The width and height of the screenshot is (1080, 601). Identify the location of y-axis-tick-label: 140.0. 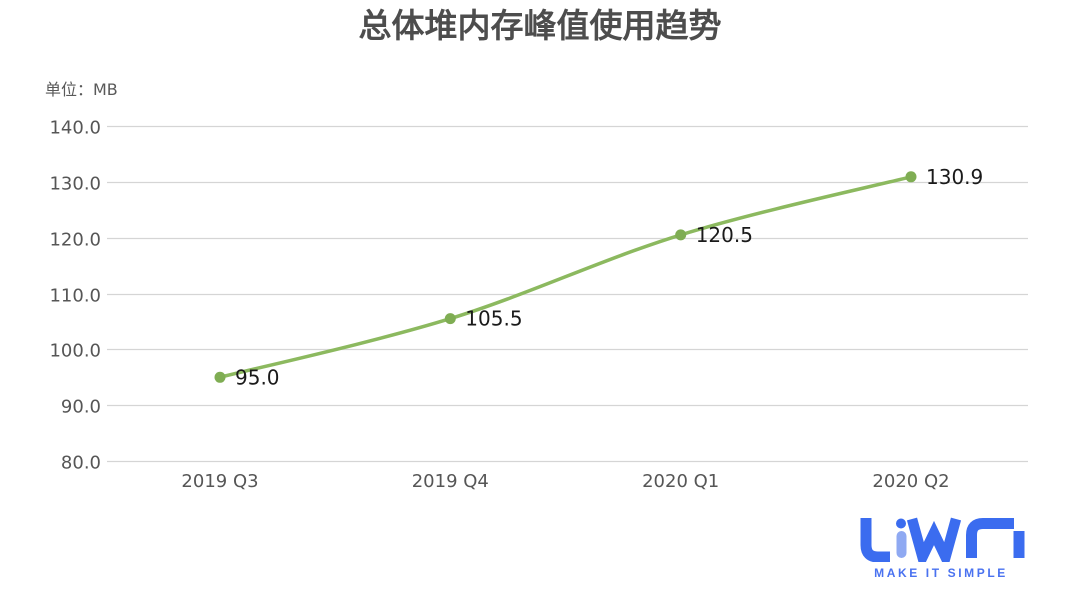
(75, 128).